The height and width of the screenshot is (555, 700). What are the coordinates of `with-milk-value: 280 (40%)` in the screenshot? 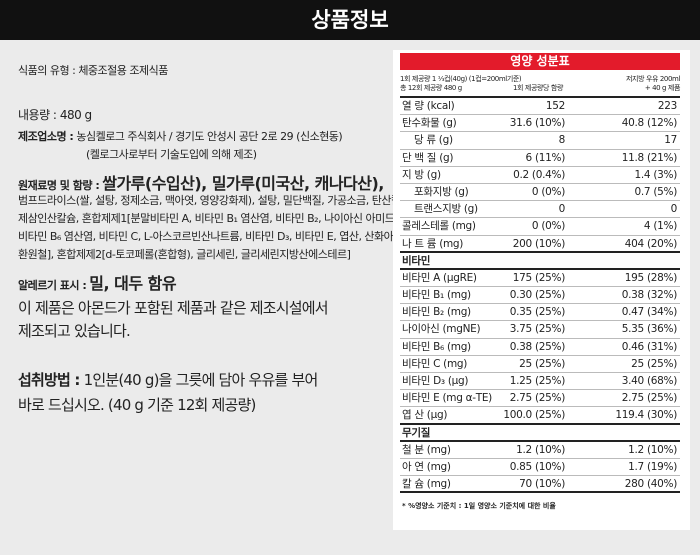 It's located at (651, 484).